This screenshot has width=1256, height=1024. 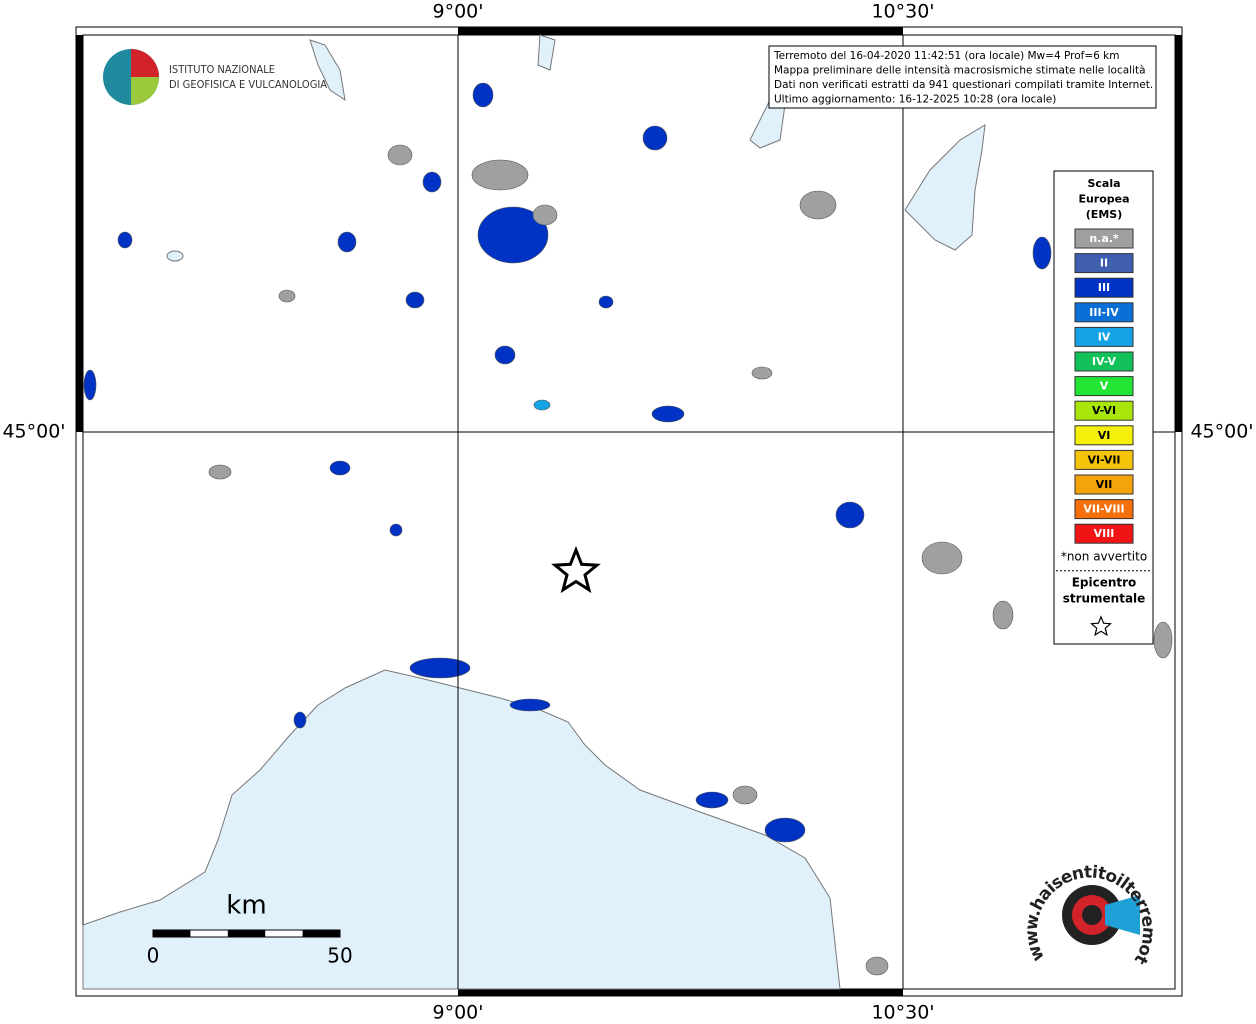 I want to click on legend-label: V-VI, so click(x=1104, y=410).